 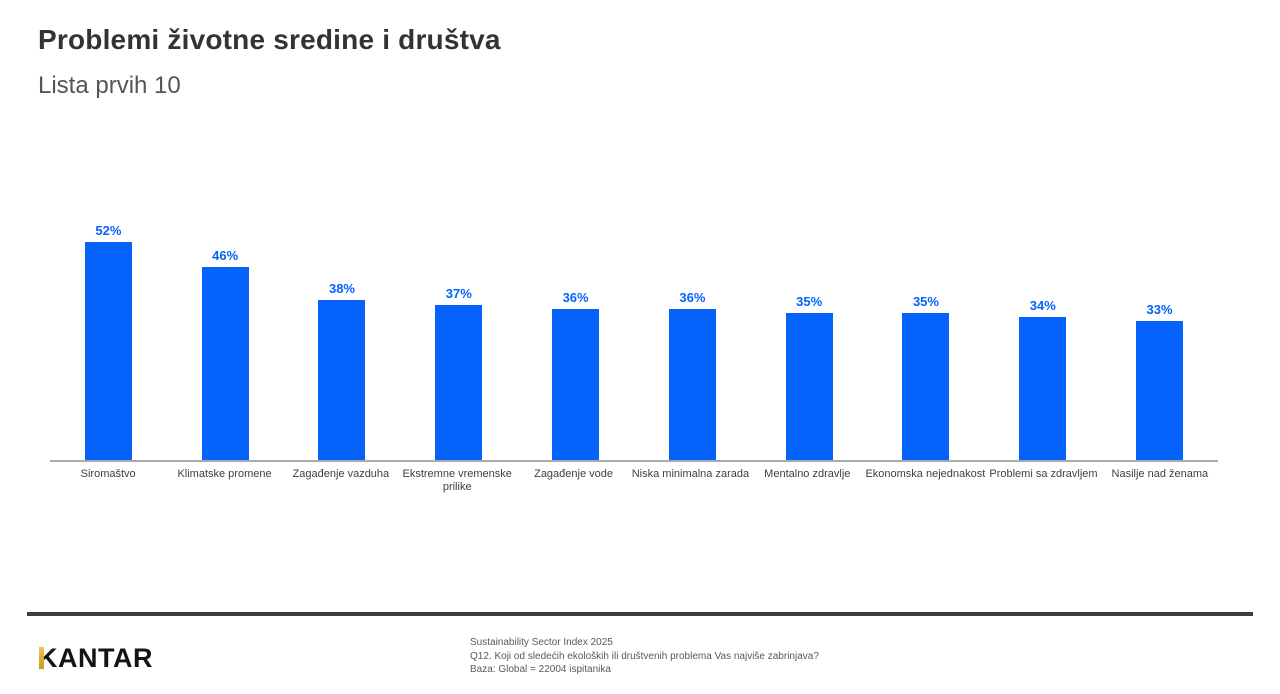 I want to click on category-label: Siromaštvo, so click(x=108, y=474).